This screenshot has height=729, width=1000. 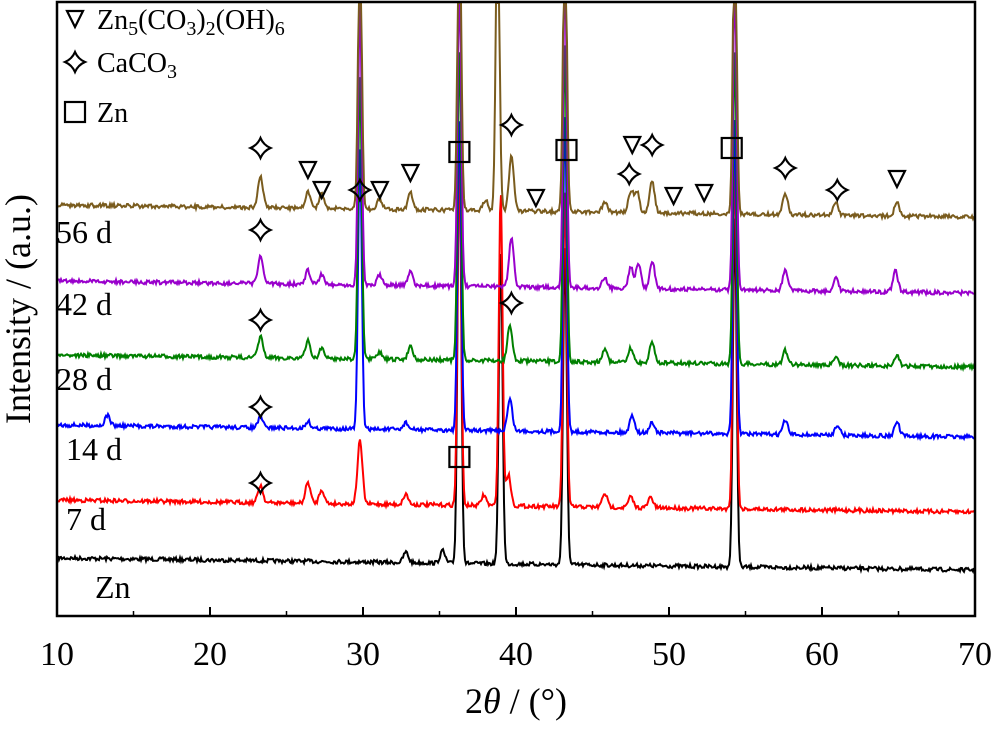 What do you see at coordinates (86, 519) in the screenshot?
I see `series-label: 7 d` at bounding box center [86, 519].